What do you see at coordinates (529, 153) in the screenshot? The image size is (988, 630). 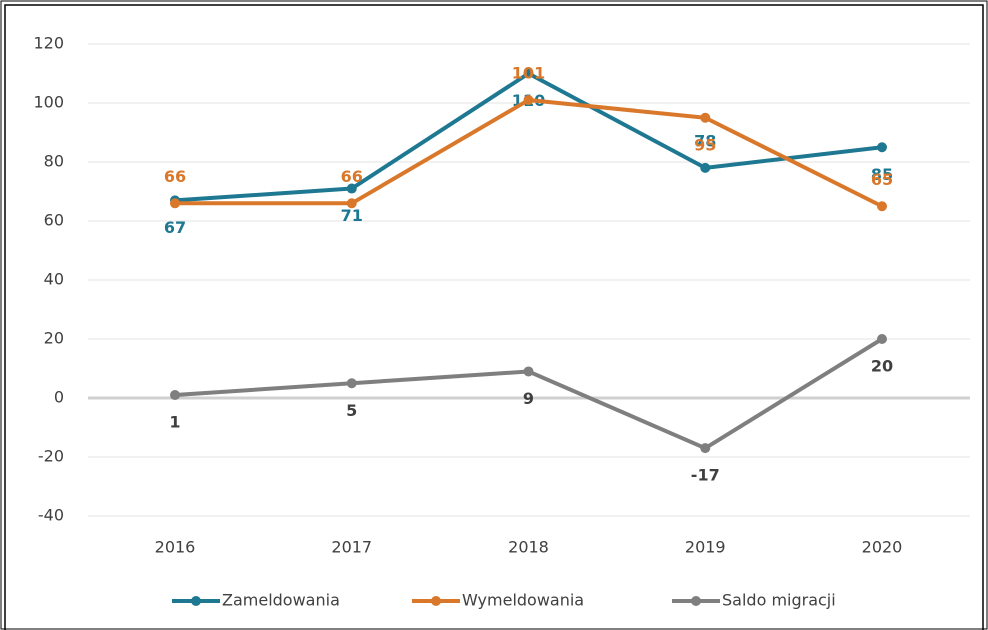 I see `series-line` at bounding box center [529, 153].